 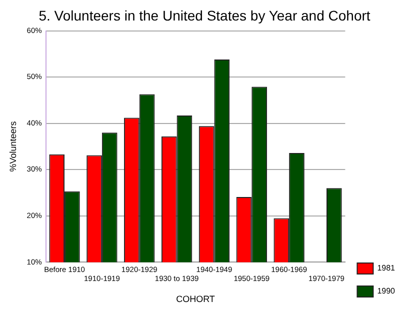 What do you see at coordinates (386, 291) in the screenshot?
I see `legend-label: 1990` at bounding box center [386, 291].